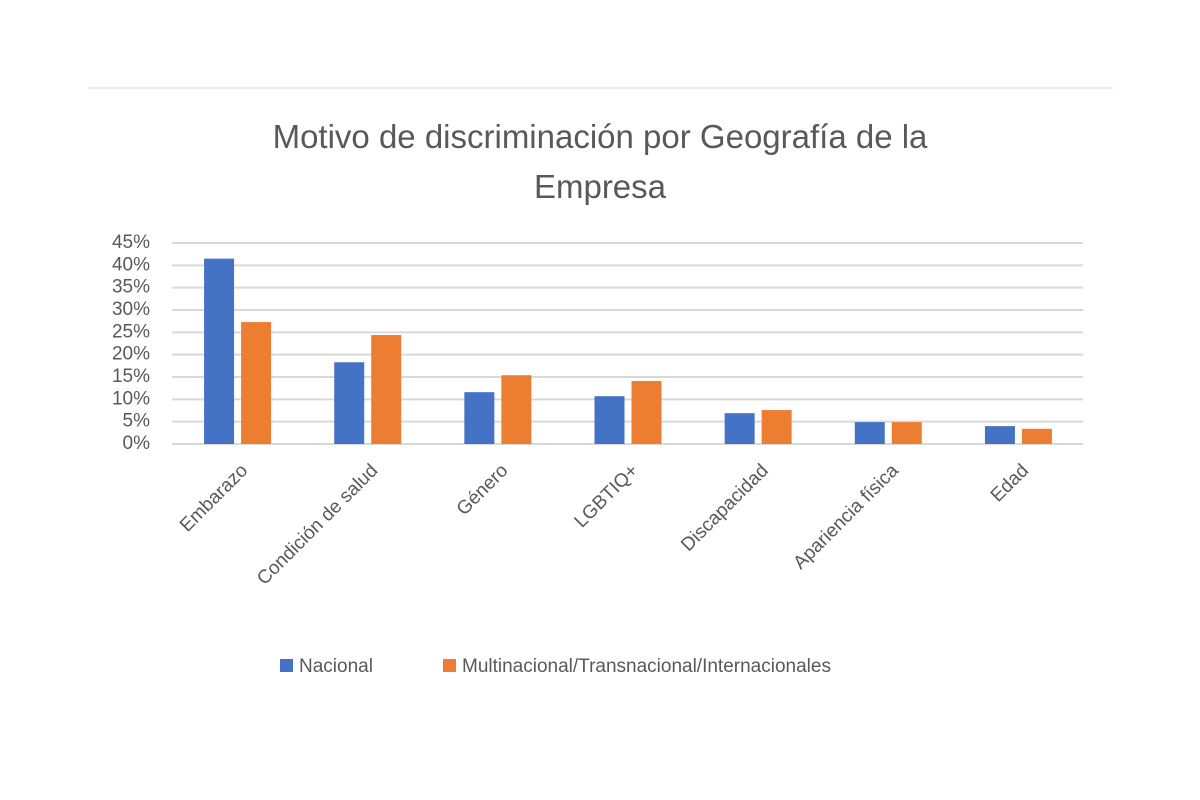  What do you see at coordinates (1010, 483) in the screenshot?
I see `x-tick-label: Edad` at bounding box center [1010, 483].